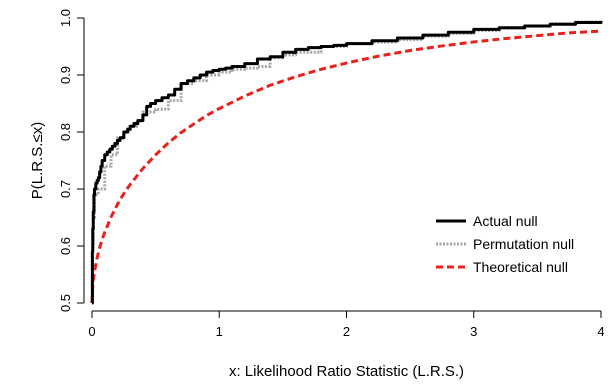 The width and height of the screenshot is (610, 386). Describe the element at coordinates (520, 267) in the screenshot. I see `legend-label: Theoretical null` at that location.